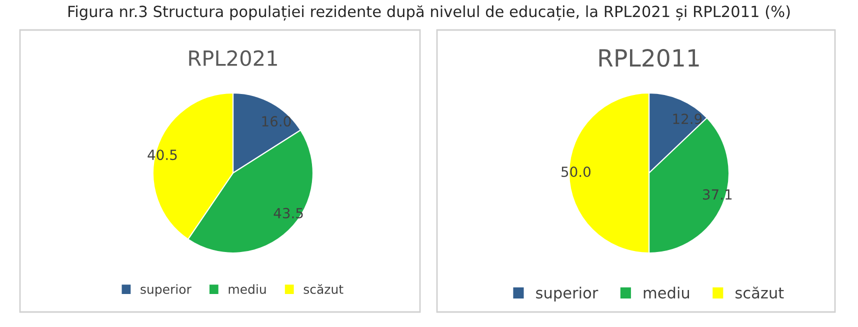 Image resolution: width=858 pixels, height=327 pixels. Describe the element at coordinates (649, 57) in the screenshot. I see `chart-title: RPL2011` at that location.